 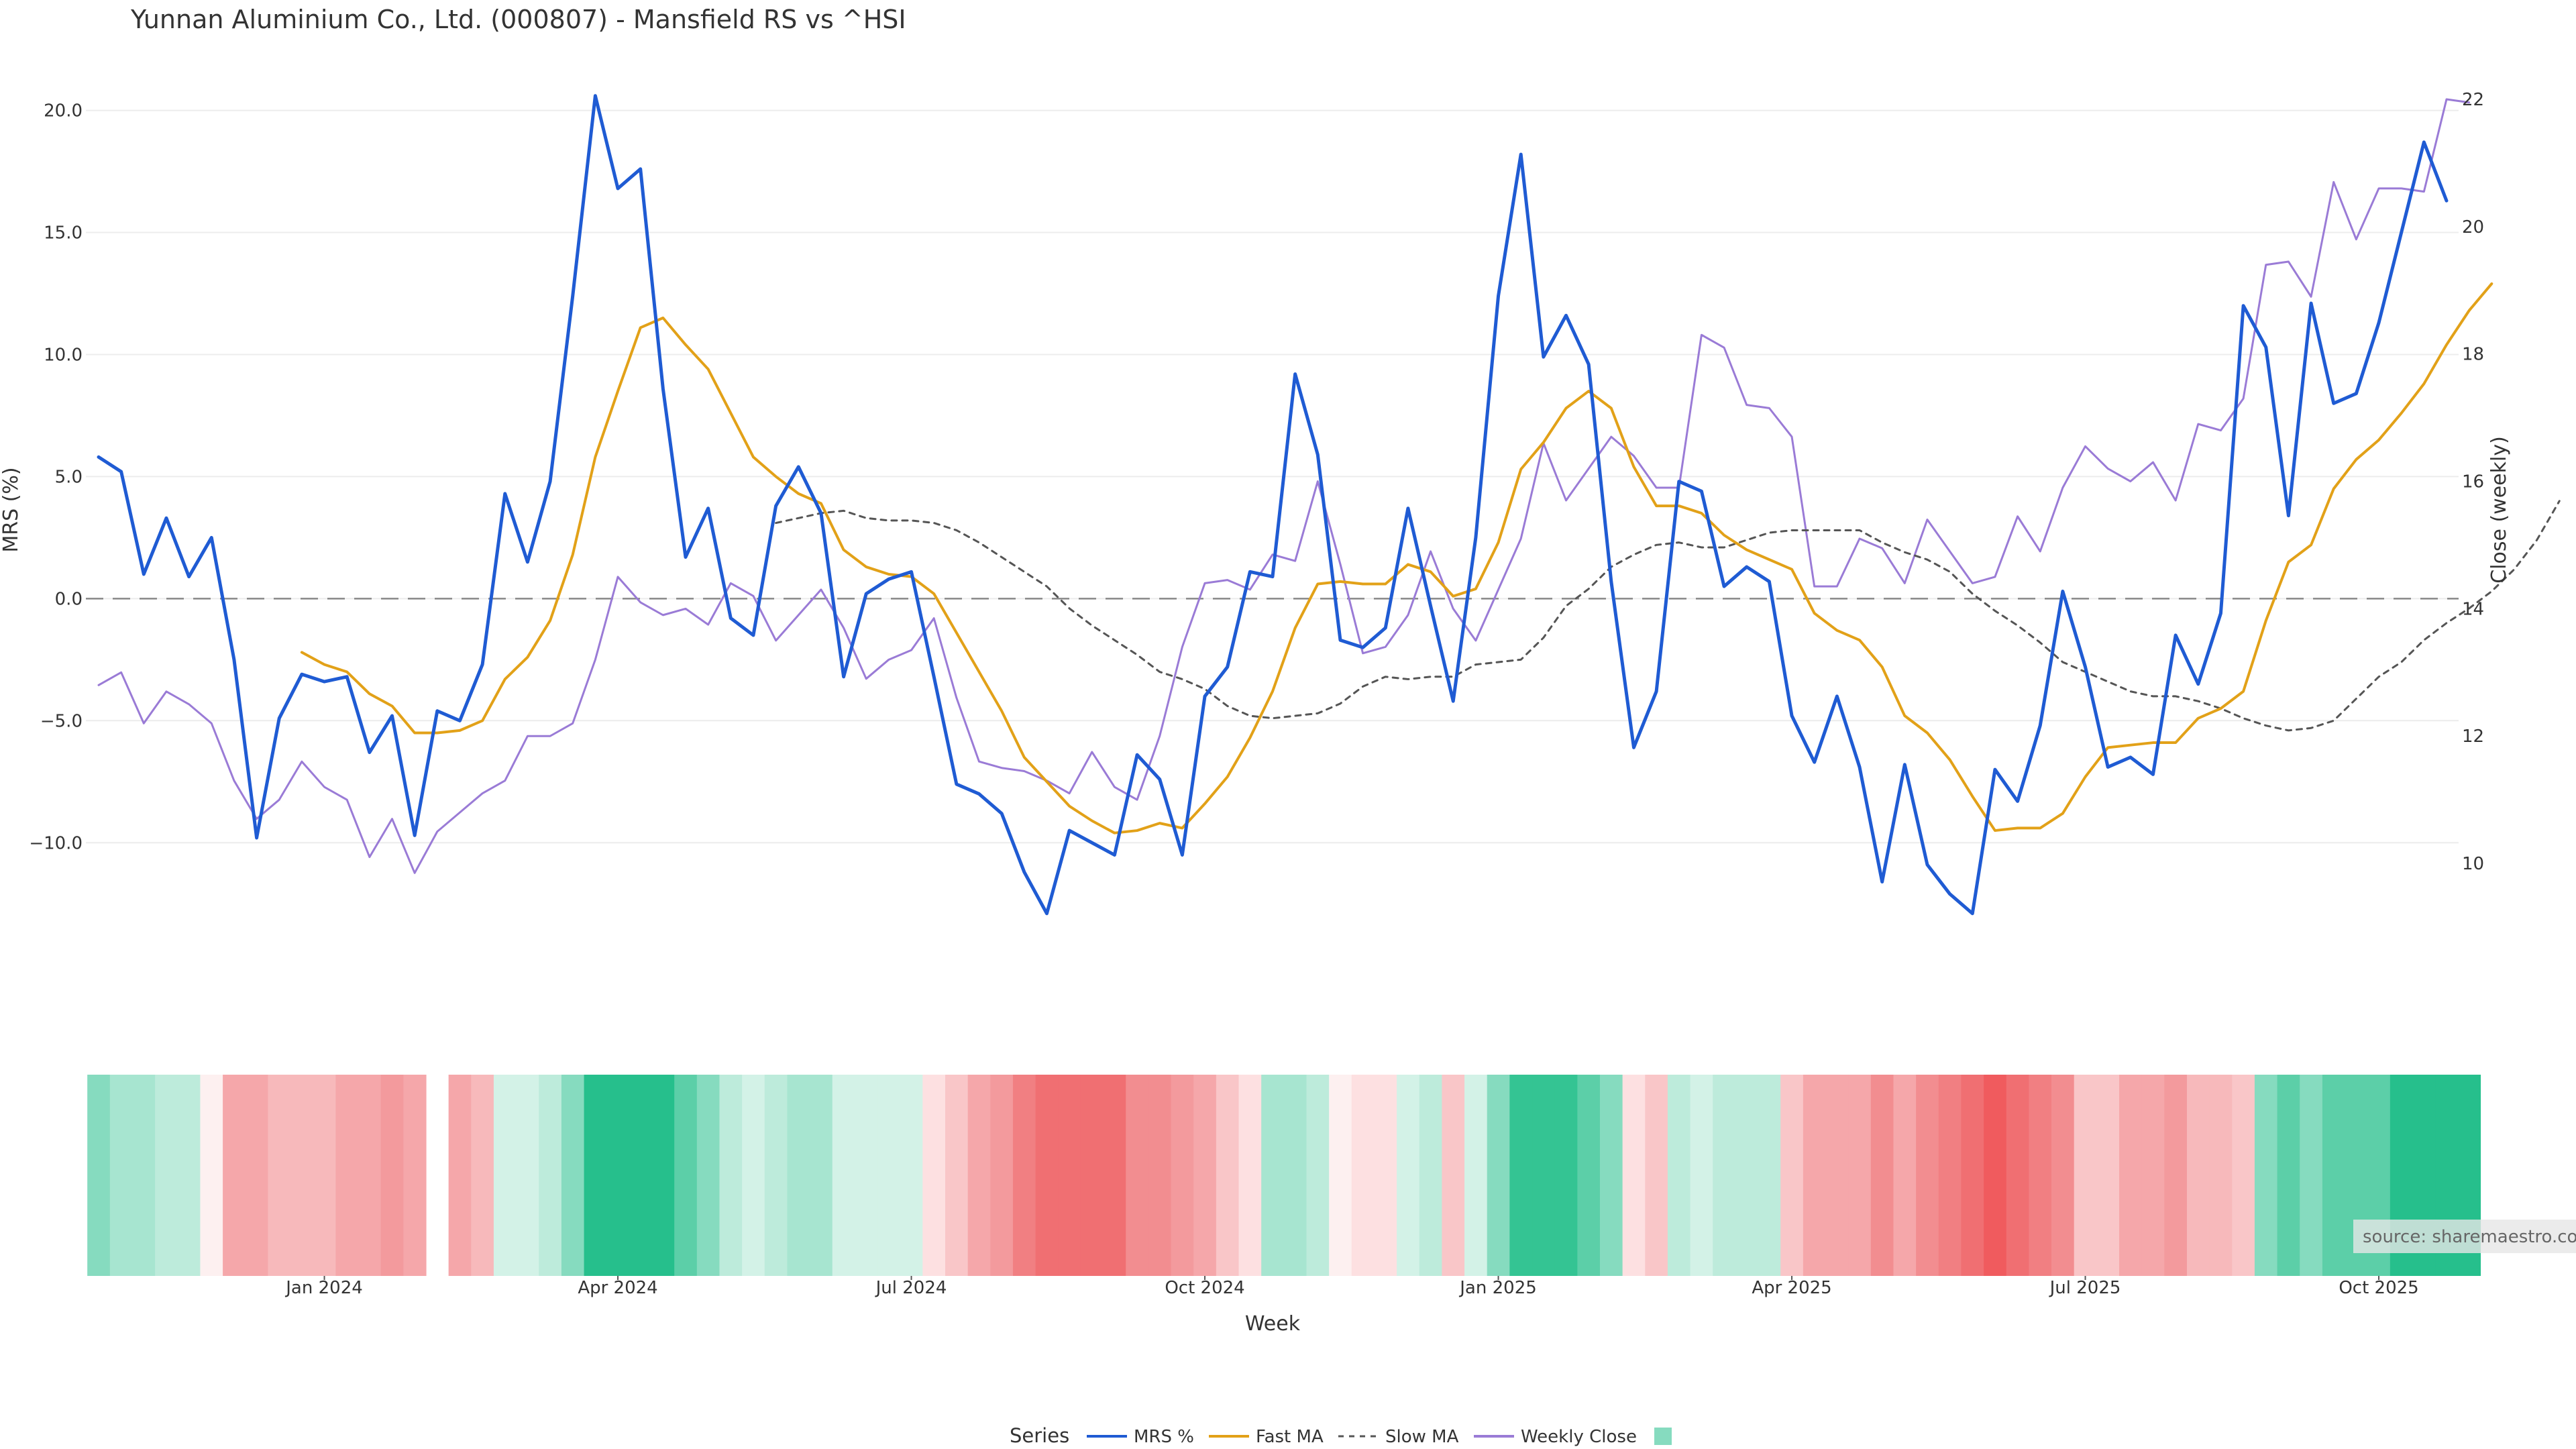 I want to click on x-tick-label: Jan 2025, so click(x=1497, y=1288).